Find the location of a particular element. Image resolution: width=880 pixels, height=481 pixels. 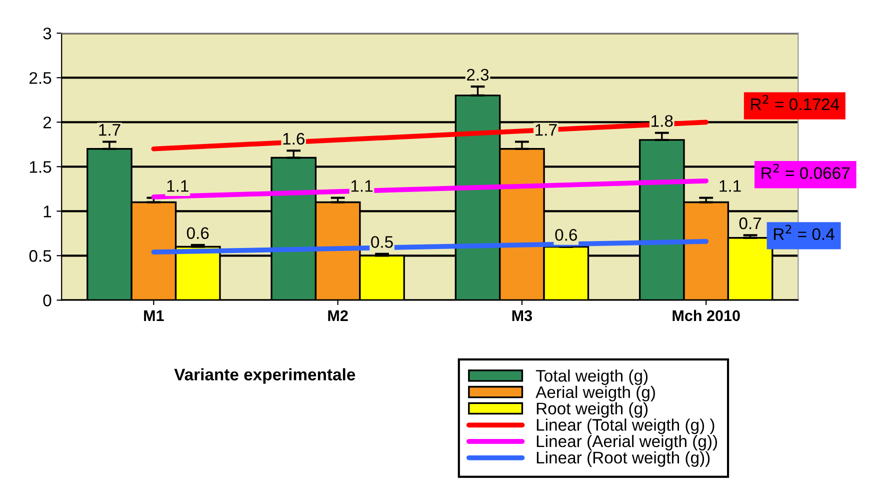

annotation: R$^{2}$ = 0.1724 is located at coordinates (795, 102).